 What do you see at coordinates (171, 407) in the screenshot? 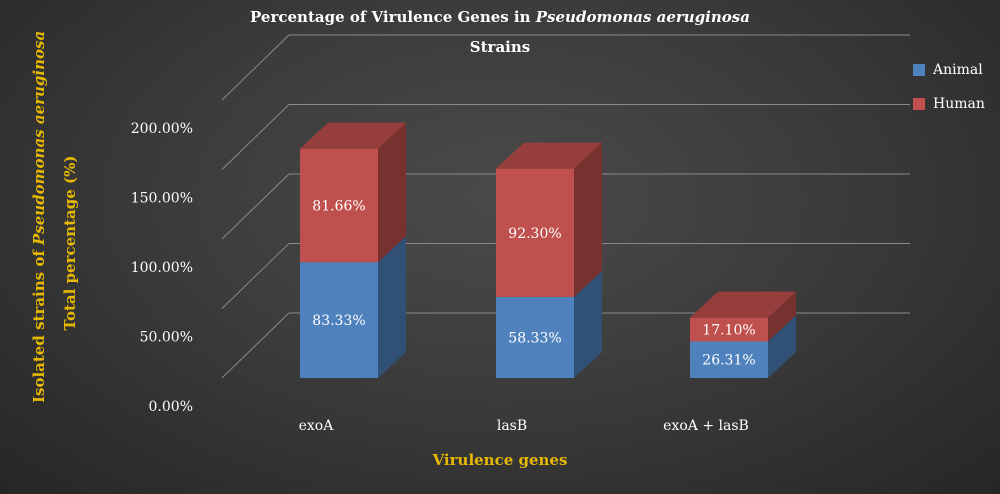
I see `y-tick-label: 0.00%` at bounding box center [171, 407].